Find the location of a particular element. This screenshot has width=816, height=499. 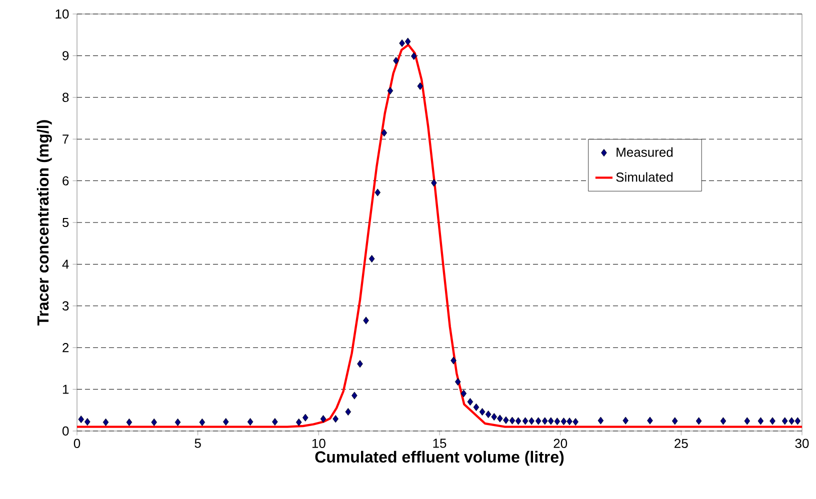

legend-label: Measured is located at coordinates (644, 152).